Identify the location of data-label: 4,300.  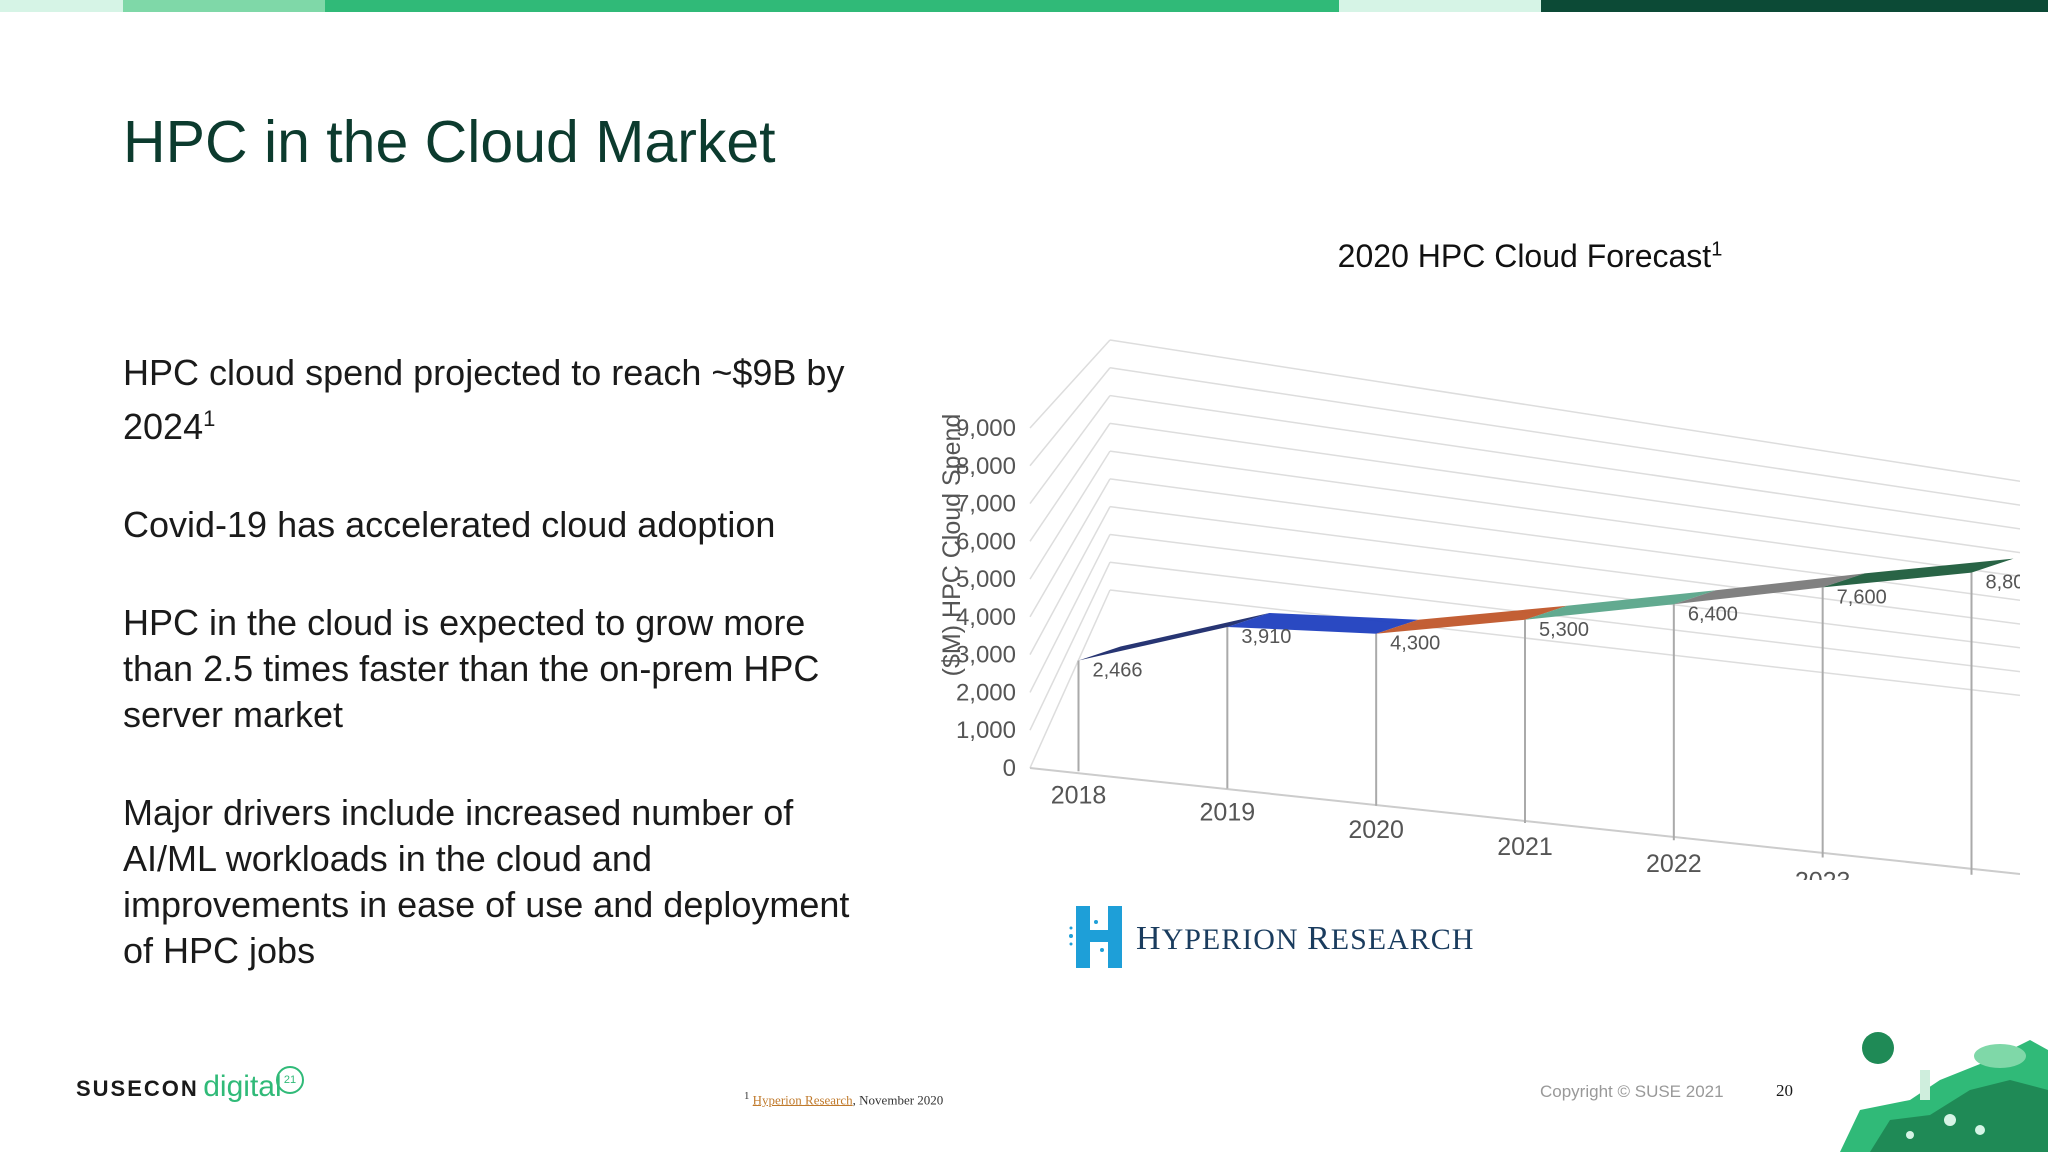
(1415, 644).